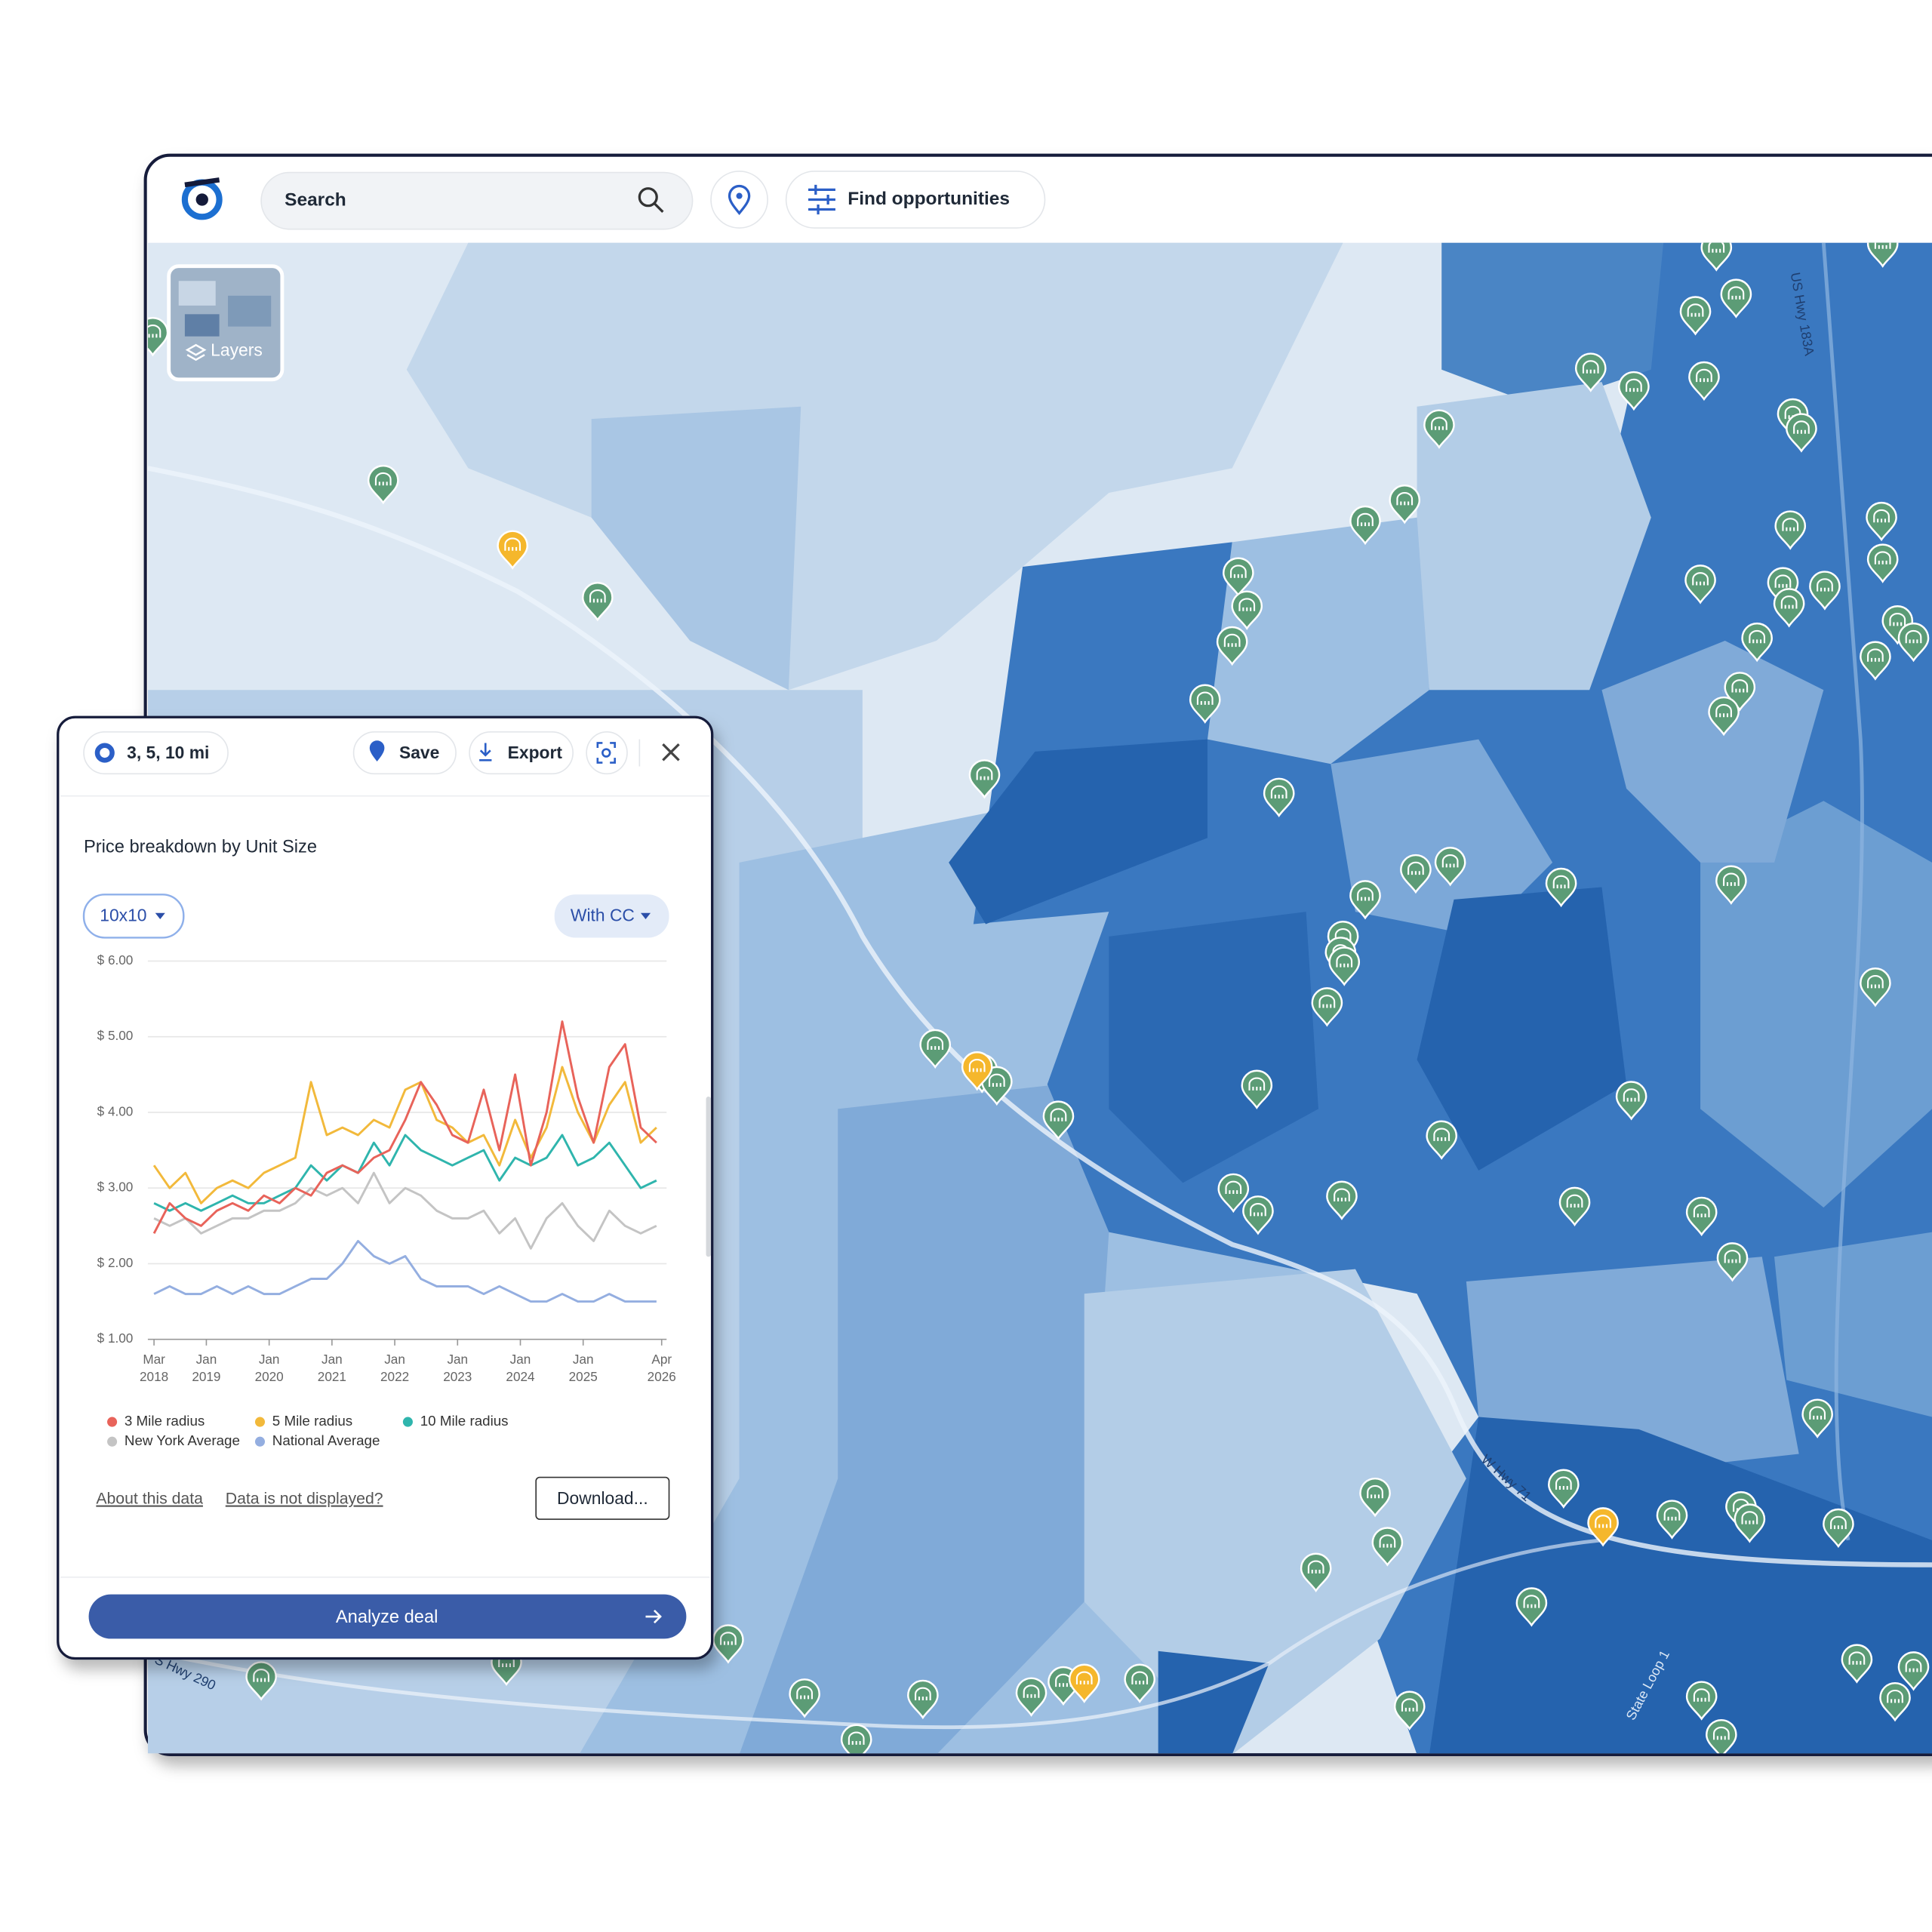  Describe the element at coordinates (200, 847) in the screenshot. I see `chart-title: Price breakdown by Unit Size` at that location.